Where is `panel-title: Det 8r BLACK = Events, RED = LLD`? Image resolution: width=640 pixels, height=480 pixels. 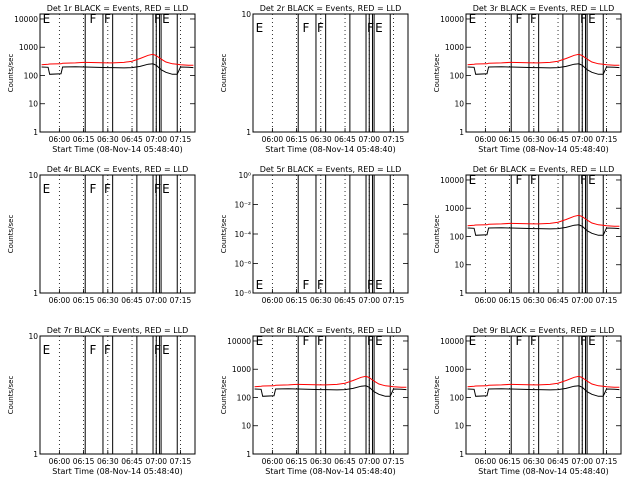
panel-title: Det 8r BLACK = Events, RED = LLD is located at coordinates (331, 330).